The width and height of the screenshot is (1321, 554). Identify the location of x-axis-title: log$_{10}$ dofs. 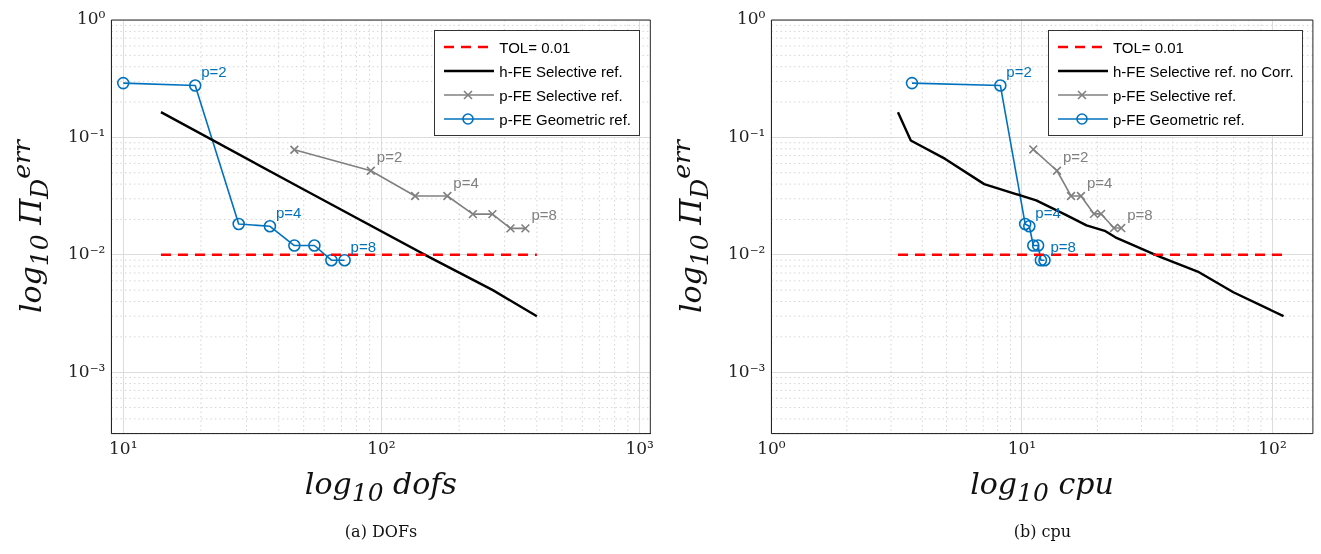
(380, 486).